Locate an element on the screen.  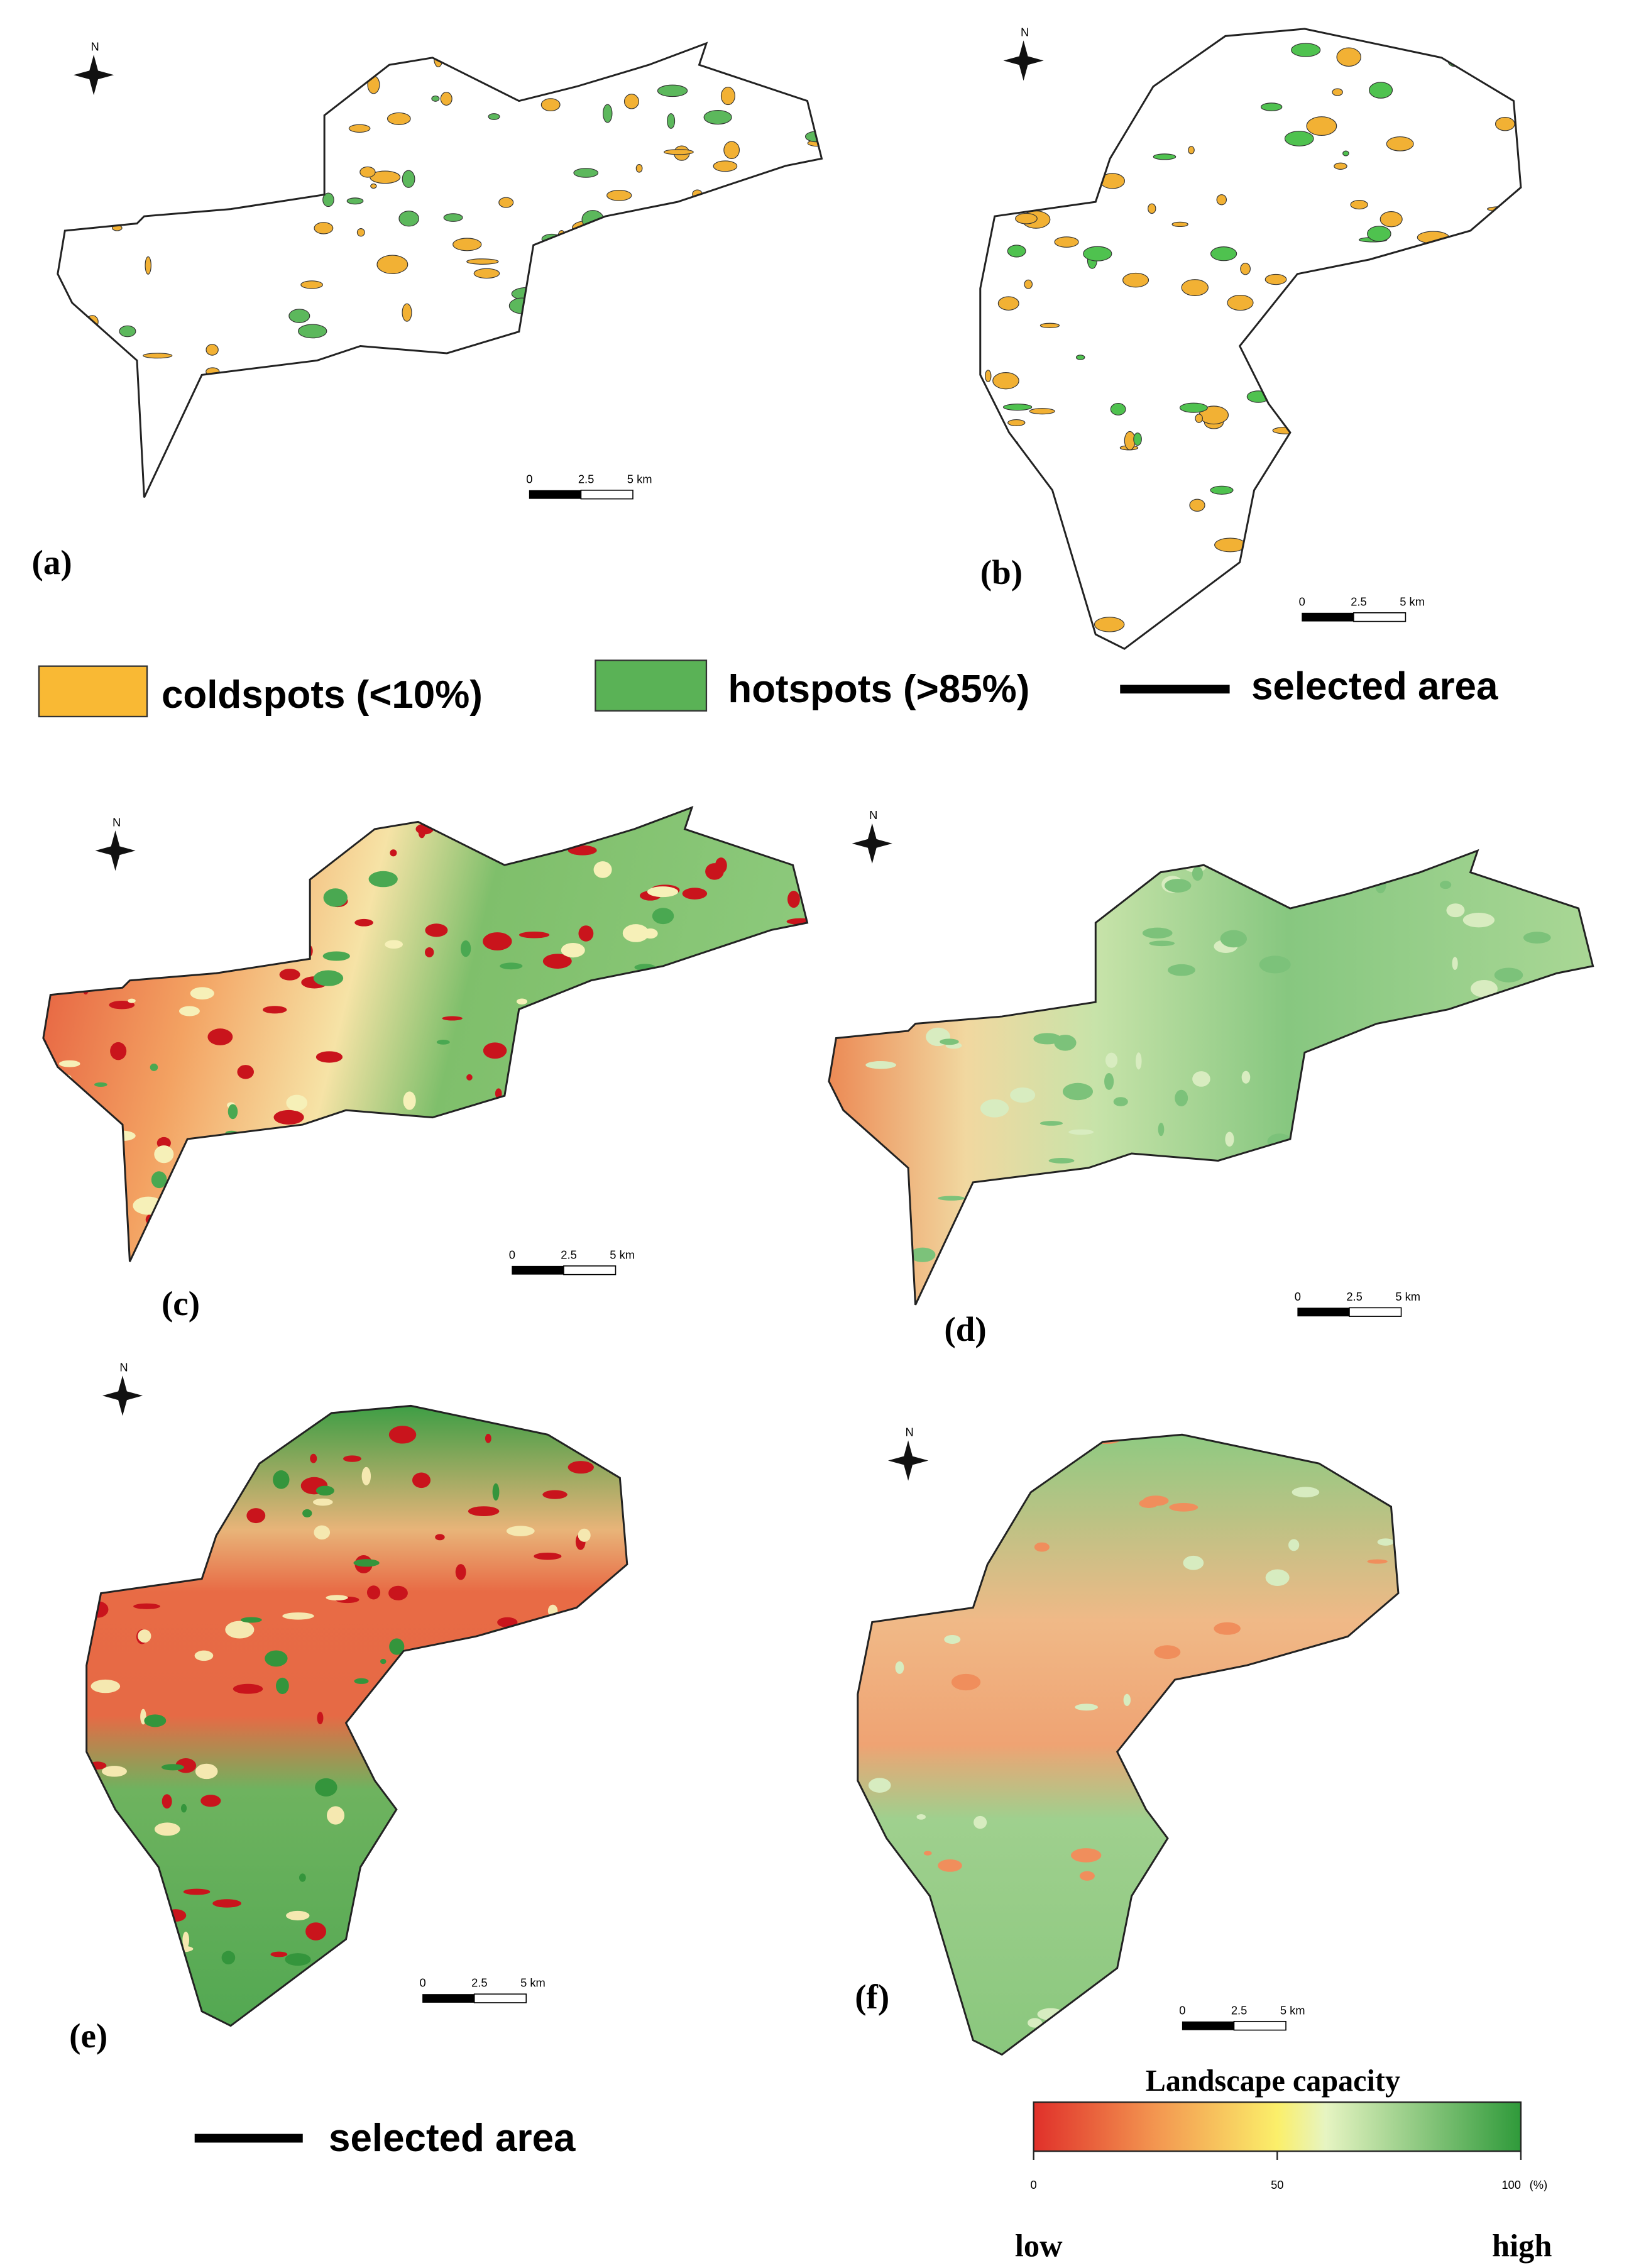
map-panel is located at coordinates (425, 1034).